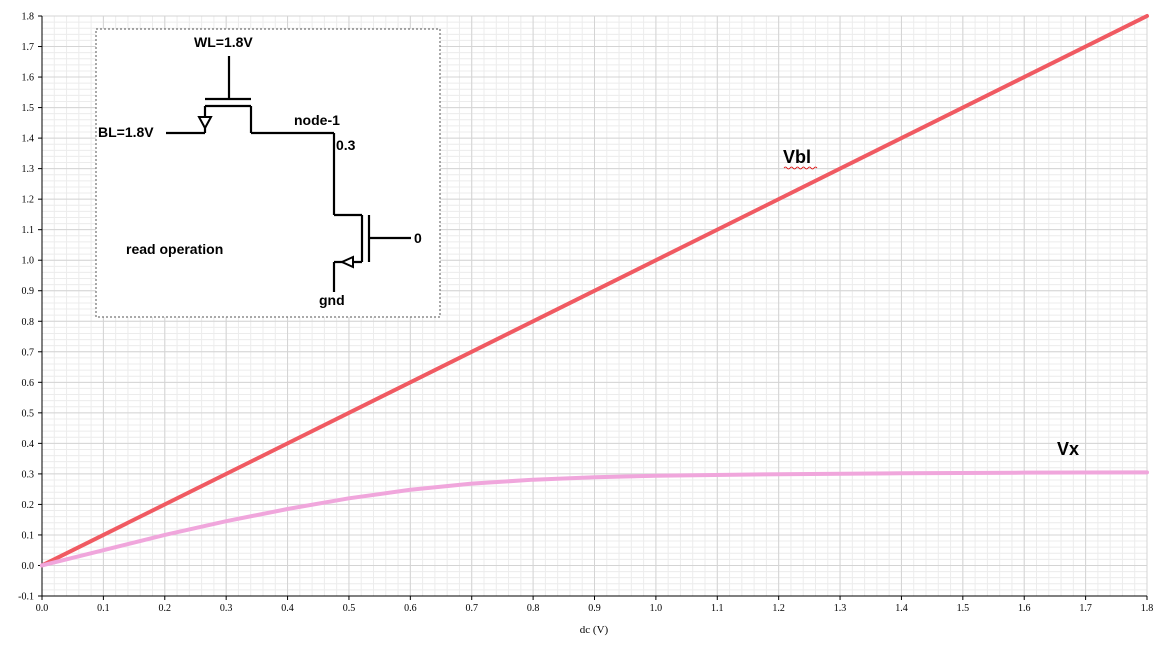  I want to click on read-operation-caption: read operation, so click(174, 249).